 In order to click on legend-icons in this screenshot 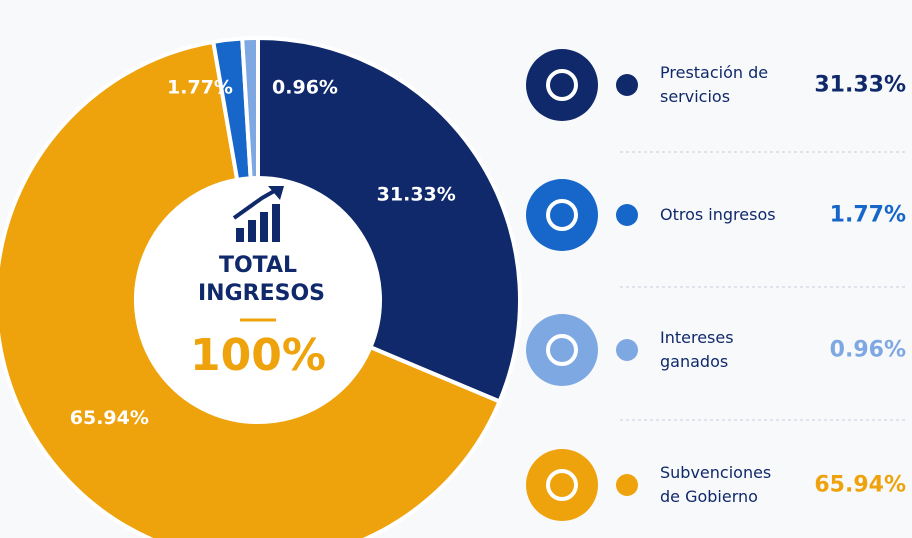, I will do `click(582, 285)`.